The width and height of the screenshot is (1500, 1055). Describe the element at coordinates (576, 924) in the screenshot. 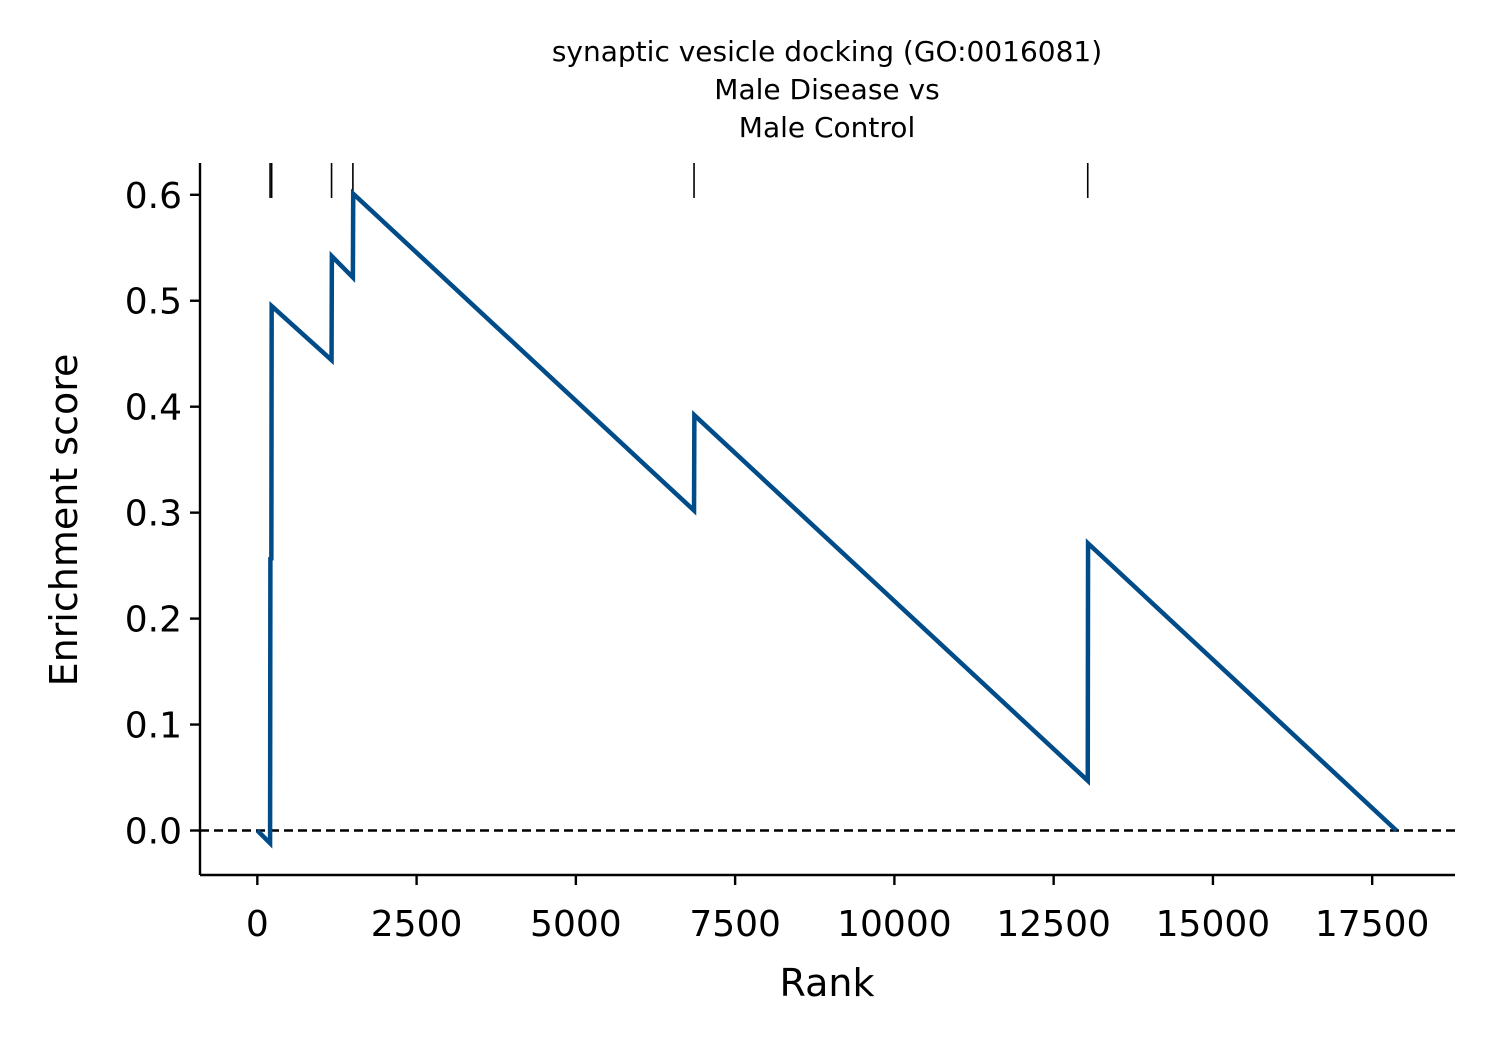

I see `x-tick-label-2: 5000` at that location.